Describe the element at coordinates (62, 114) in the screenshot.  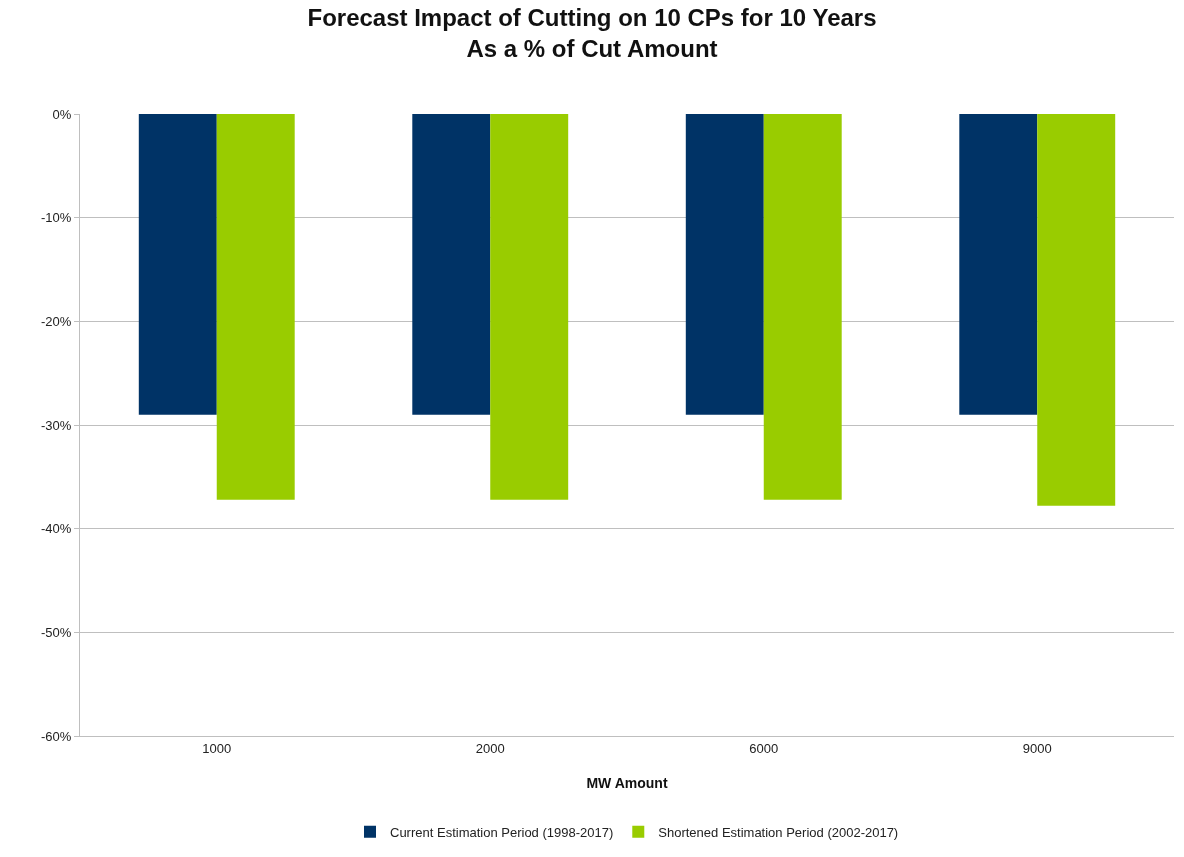
I see `y-tick-label: 0%` at that location.